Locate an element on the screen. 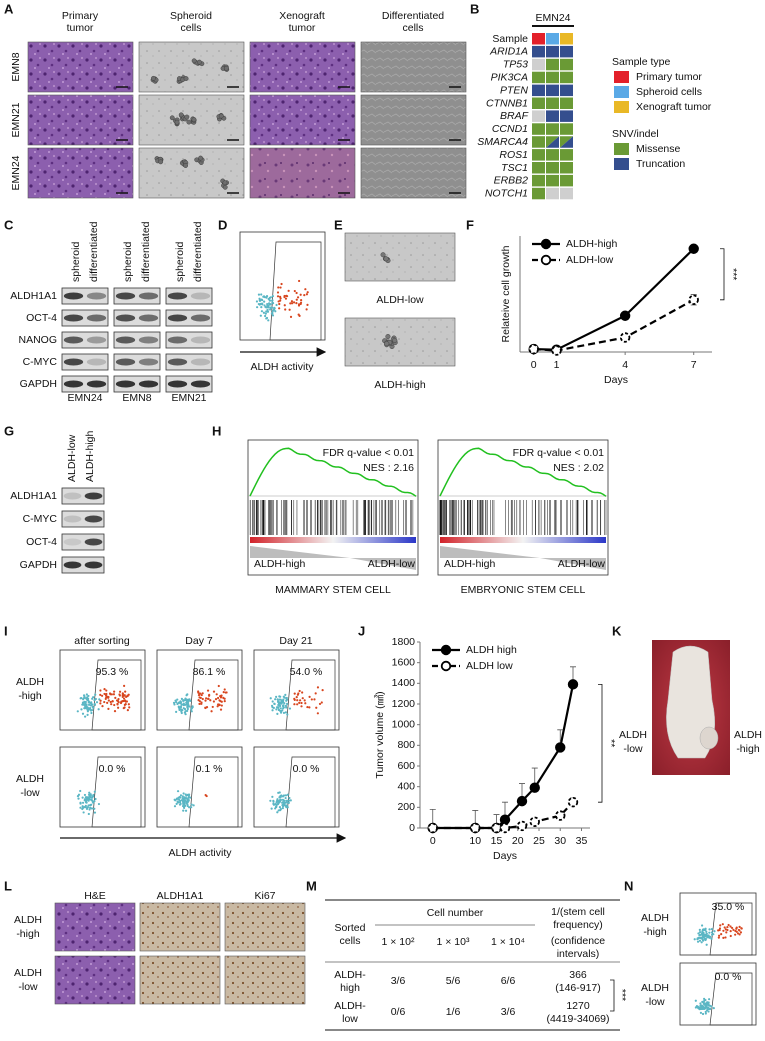 Image resolution: width=765 pixels, height=1041 pixels. panel-label: N is located at coordinates (628, 885).